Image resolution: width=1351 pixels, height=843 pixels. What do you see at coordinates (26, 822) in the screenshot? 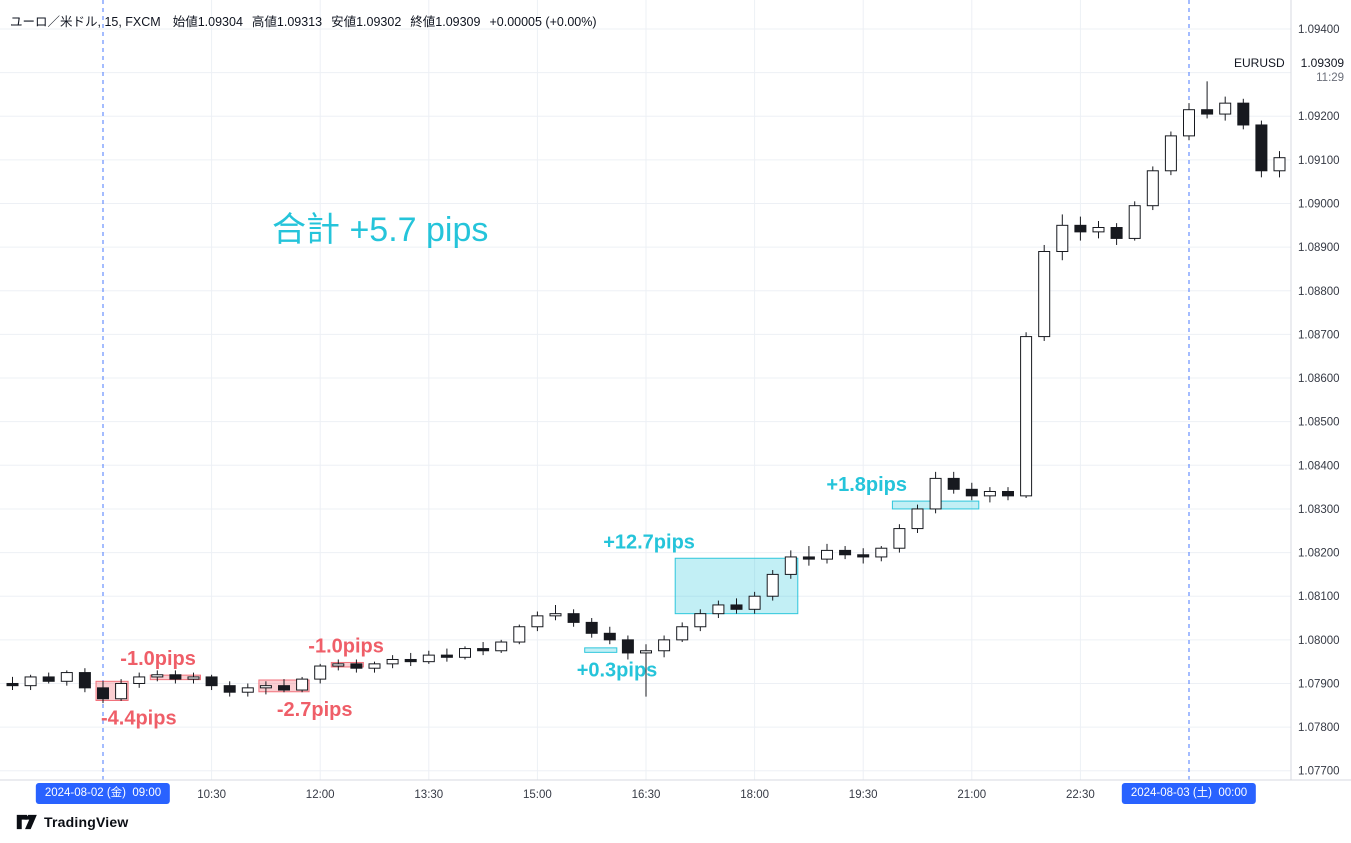
I see `tradingview-logo-icon` at bounding box center [26, 822].